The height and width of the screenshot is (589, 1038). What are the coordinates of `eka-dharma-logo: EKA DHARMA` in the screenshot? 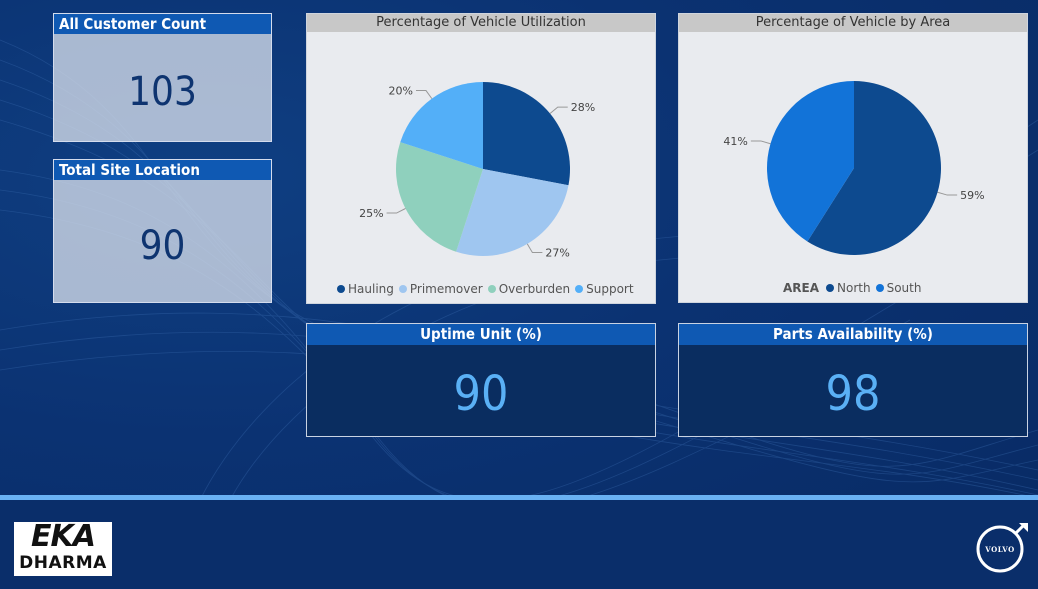 It's located at (63, 549).